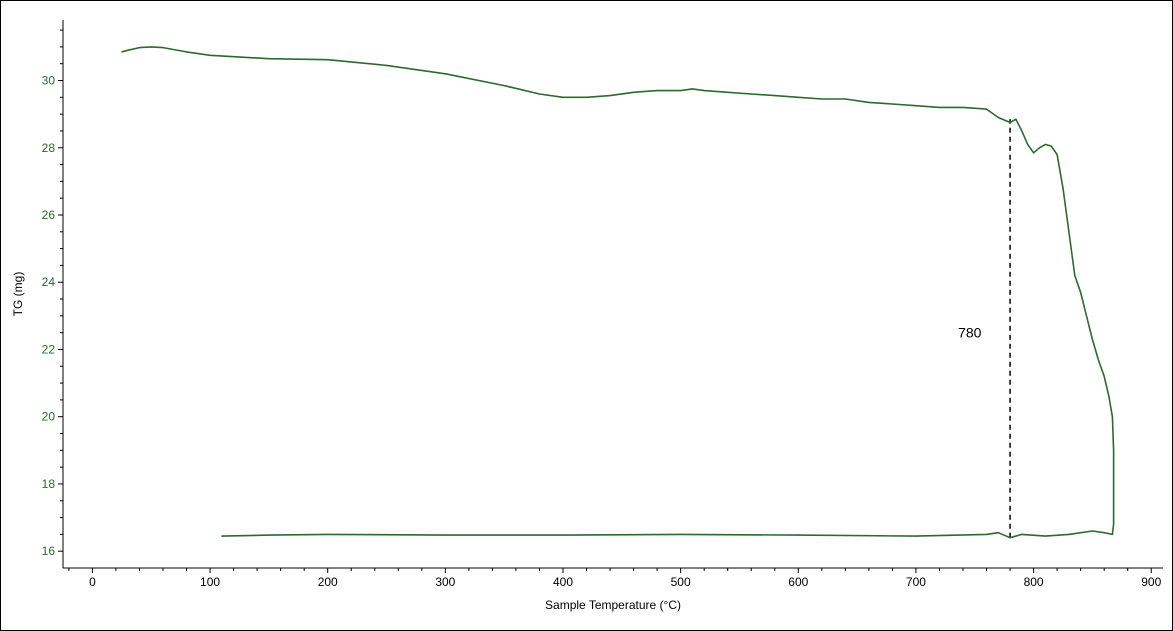 The image size is (1173, 631). Describe the element at coordinates (49, 215) in the screenshot. I see `y-tick-label: 26` at that location.